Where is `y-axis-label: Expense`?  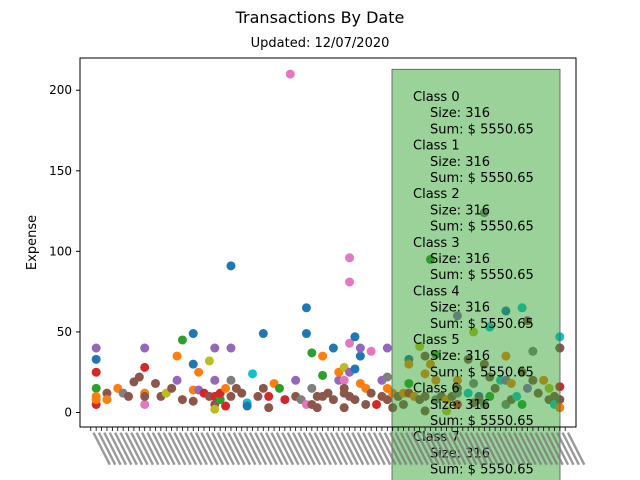 y-axis-label: Expense is located at coordinates (32, 242).